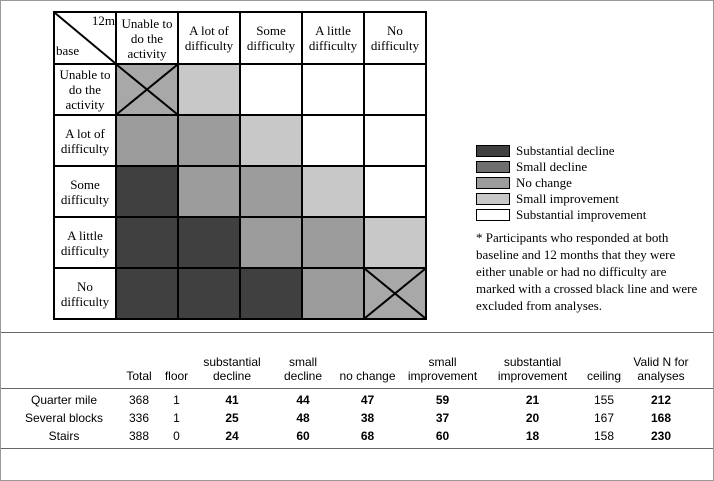  I want to click on legend-label: No change, so click(544, 182).